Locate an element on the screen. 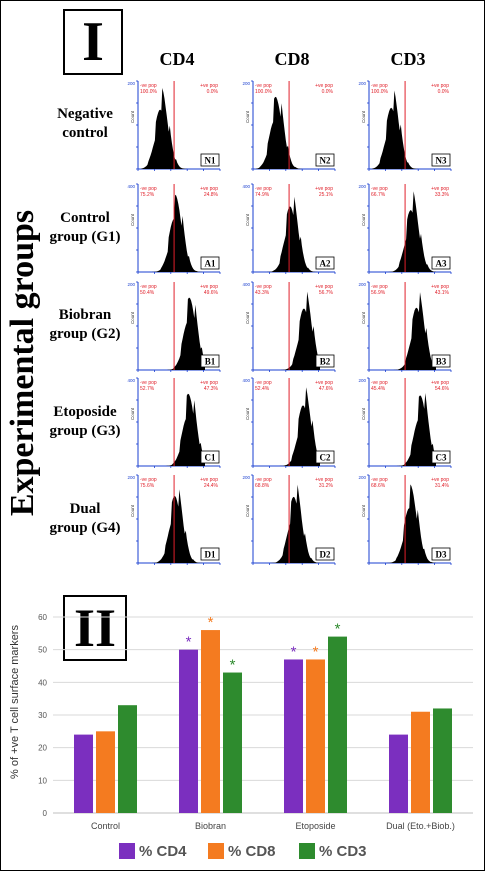 This screenshot has height=871, width=485. histogram-pos-value: 54.6% is located at coordinates (442, 389).